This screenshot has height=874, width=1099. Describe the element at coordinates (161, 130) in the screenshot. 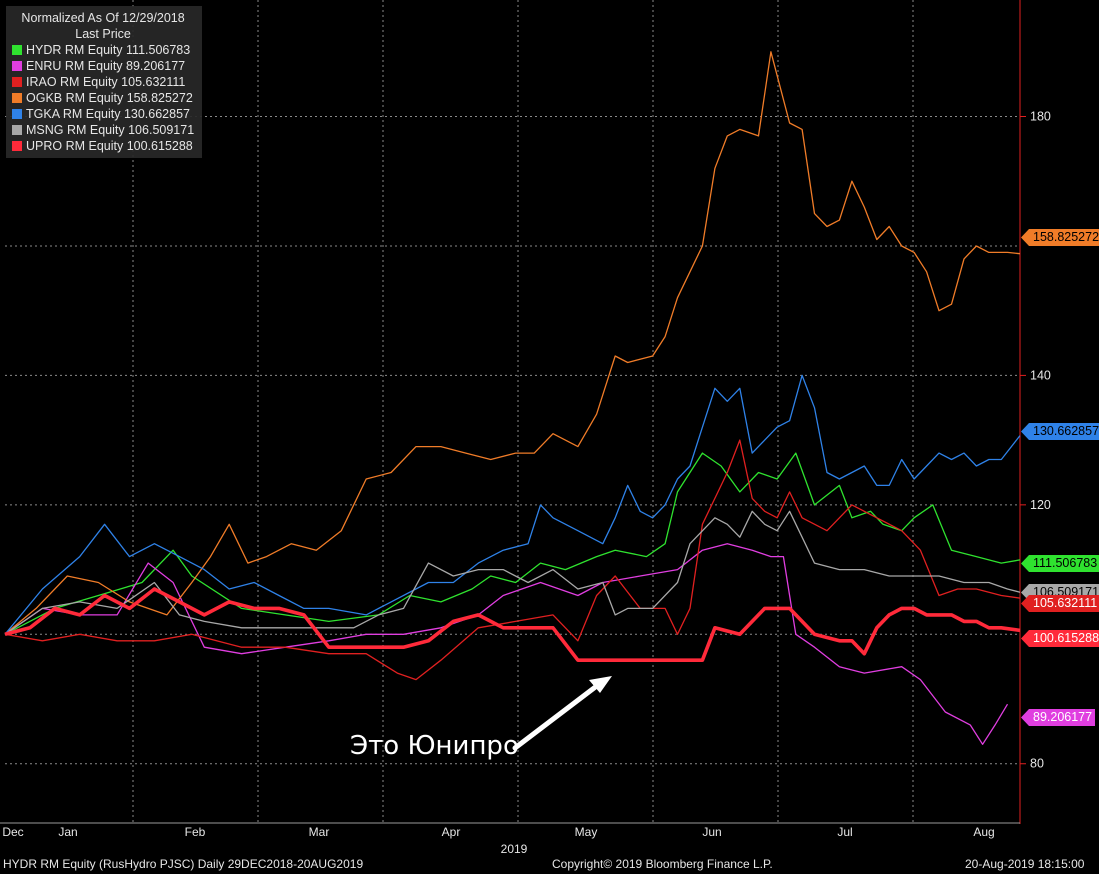

I see `legend-last-value: 106.509171` at that location.